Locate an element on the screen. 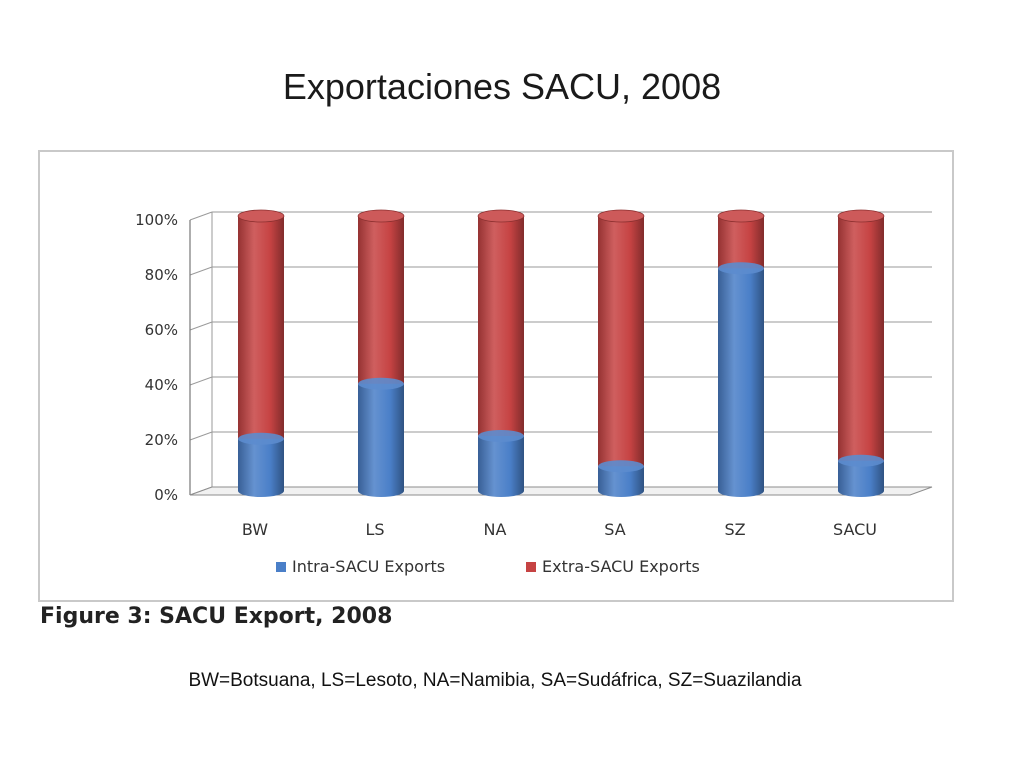  y-tick-label: 20% is located at coordinates (161, 440).